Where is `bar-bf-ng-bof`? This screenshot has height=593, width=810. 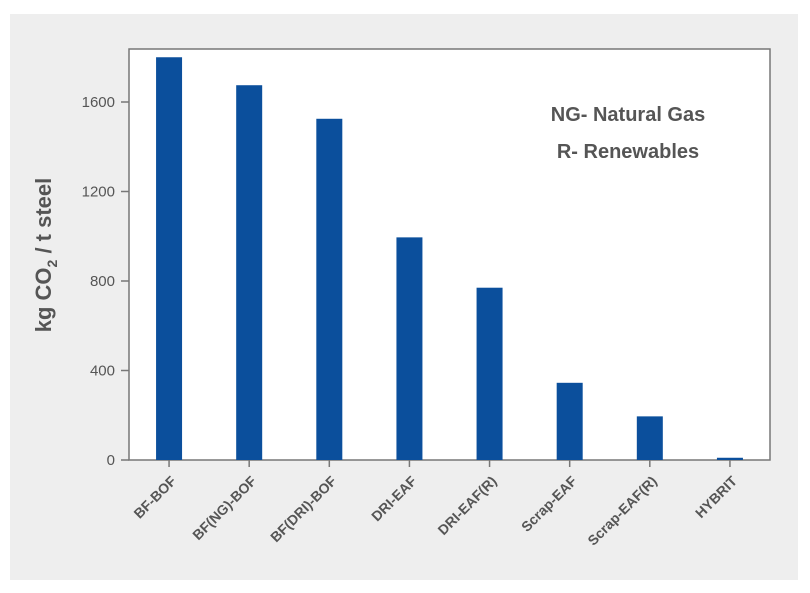 bar-bf-ng-bof is located at coordinates (249, 272).